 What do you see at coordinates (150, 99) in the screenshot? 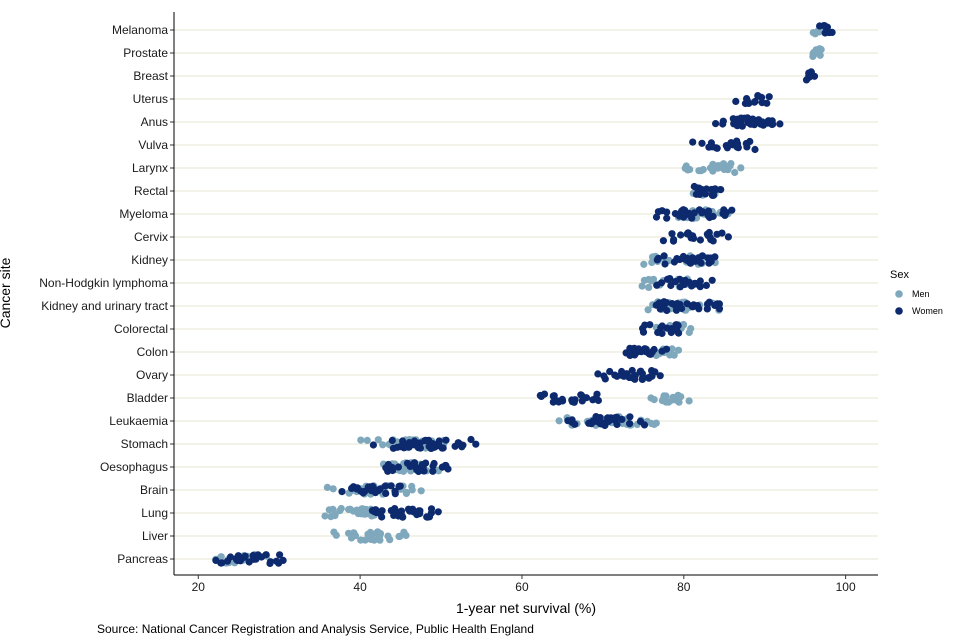
I see `y-tick-label: Uterus` at bounding box center [150, 99].